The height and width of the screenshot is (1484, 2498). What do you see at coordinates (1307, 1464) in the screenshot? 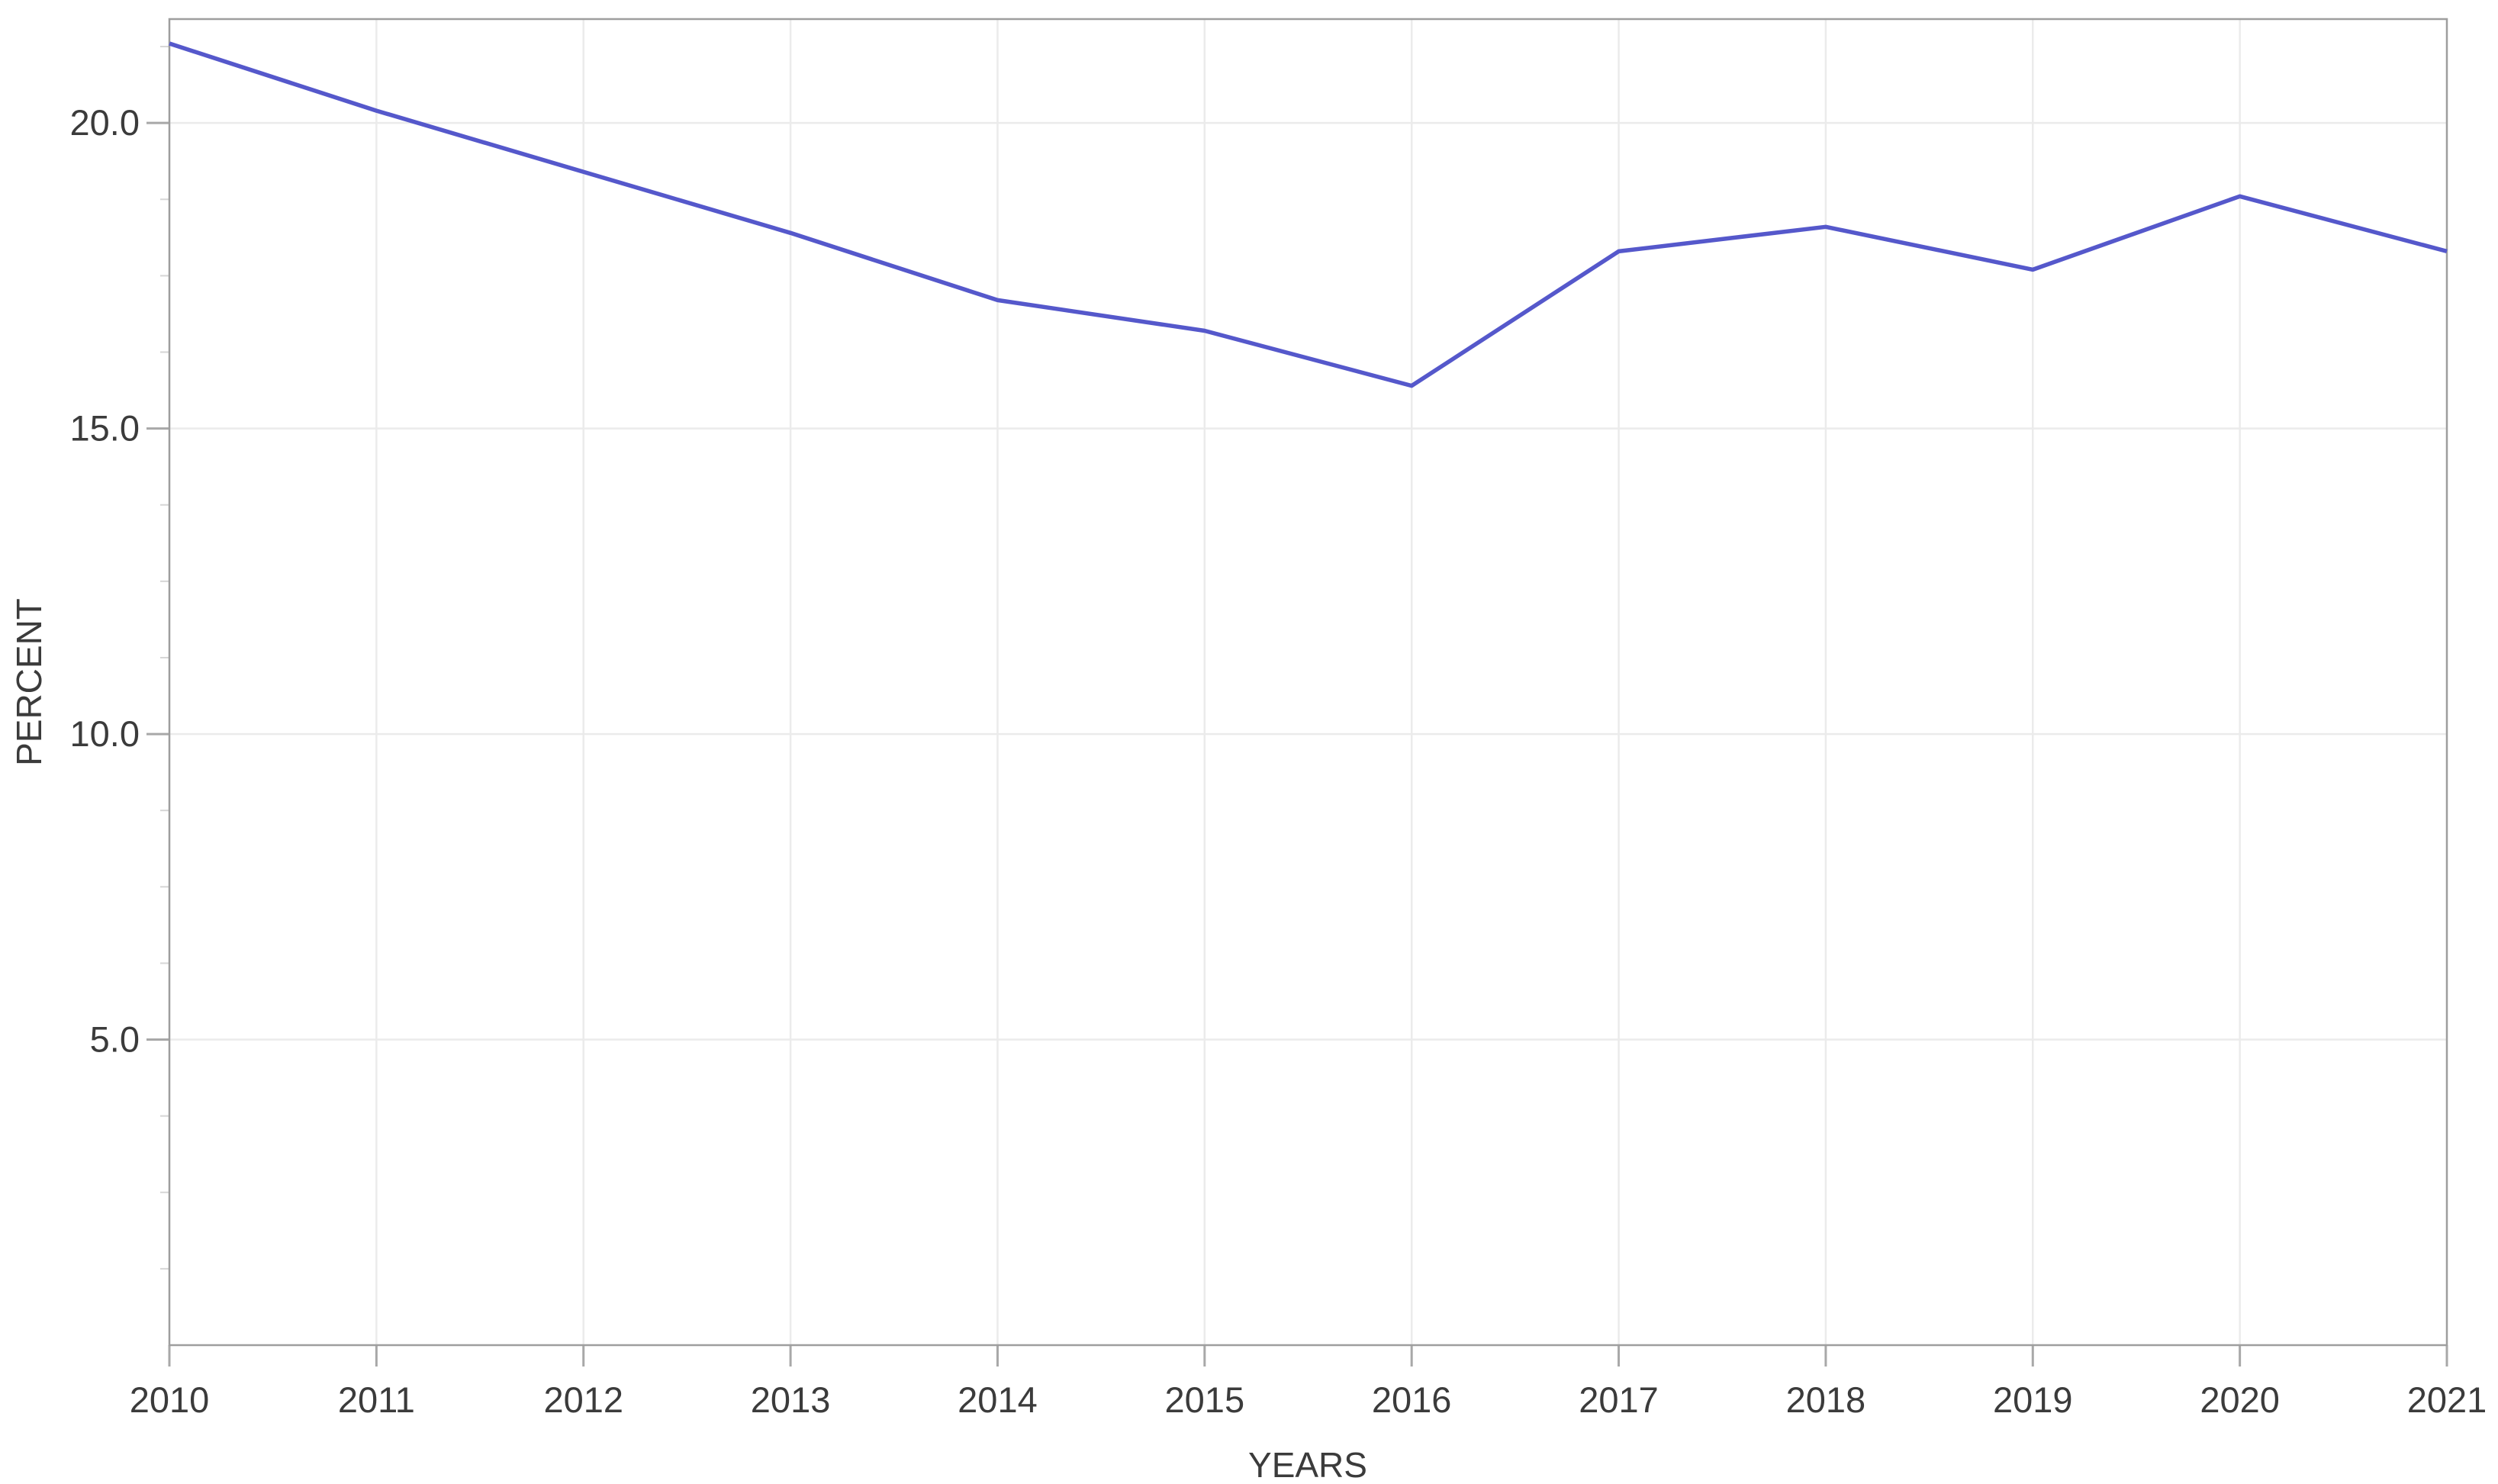
I see `x-axis-title: YEARS` at bounding box center [1307, 1464].